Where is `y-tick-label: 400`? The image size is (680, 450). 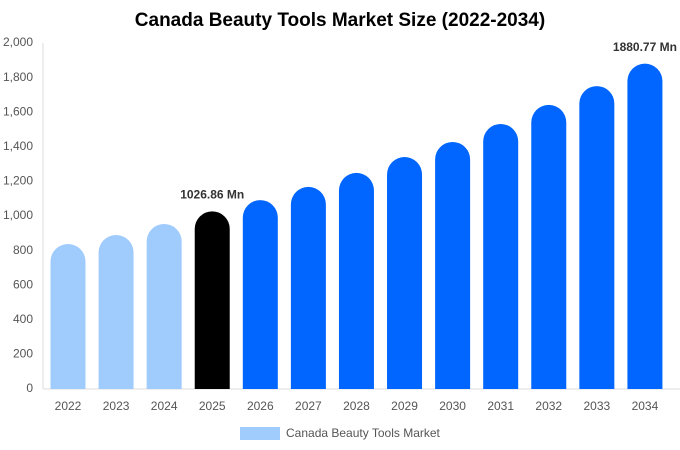
y-tick-label: 400 is located at coordinates (23, 319).